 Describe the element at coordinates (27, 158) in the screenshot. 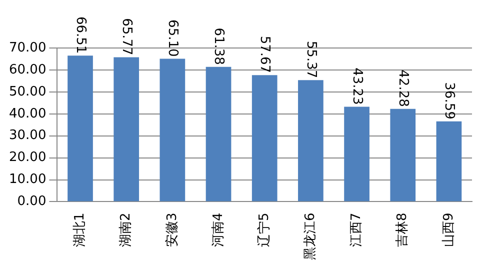

I see `y-tick-label: 20.00` at that location.